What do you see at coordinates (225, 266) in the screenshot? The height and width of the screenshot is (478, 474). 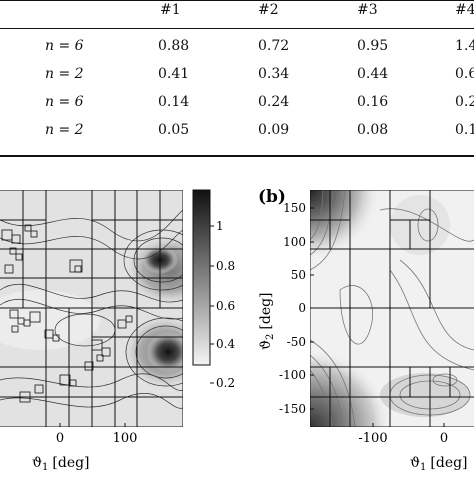 I see `colorbar-tick-0.8: 0.8` at bounding box center [225, 266].